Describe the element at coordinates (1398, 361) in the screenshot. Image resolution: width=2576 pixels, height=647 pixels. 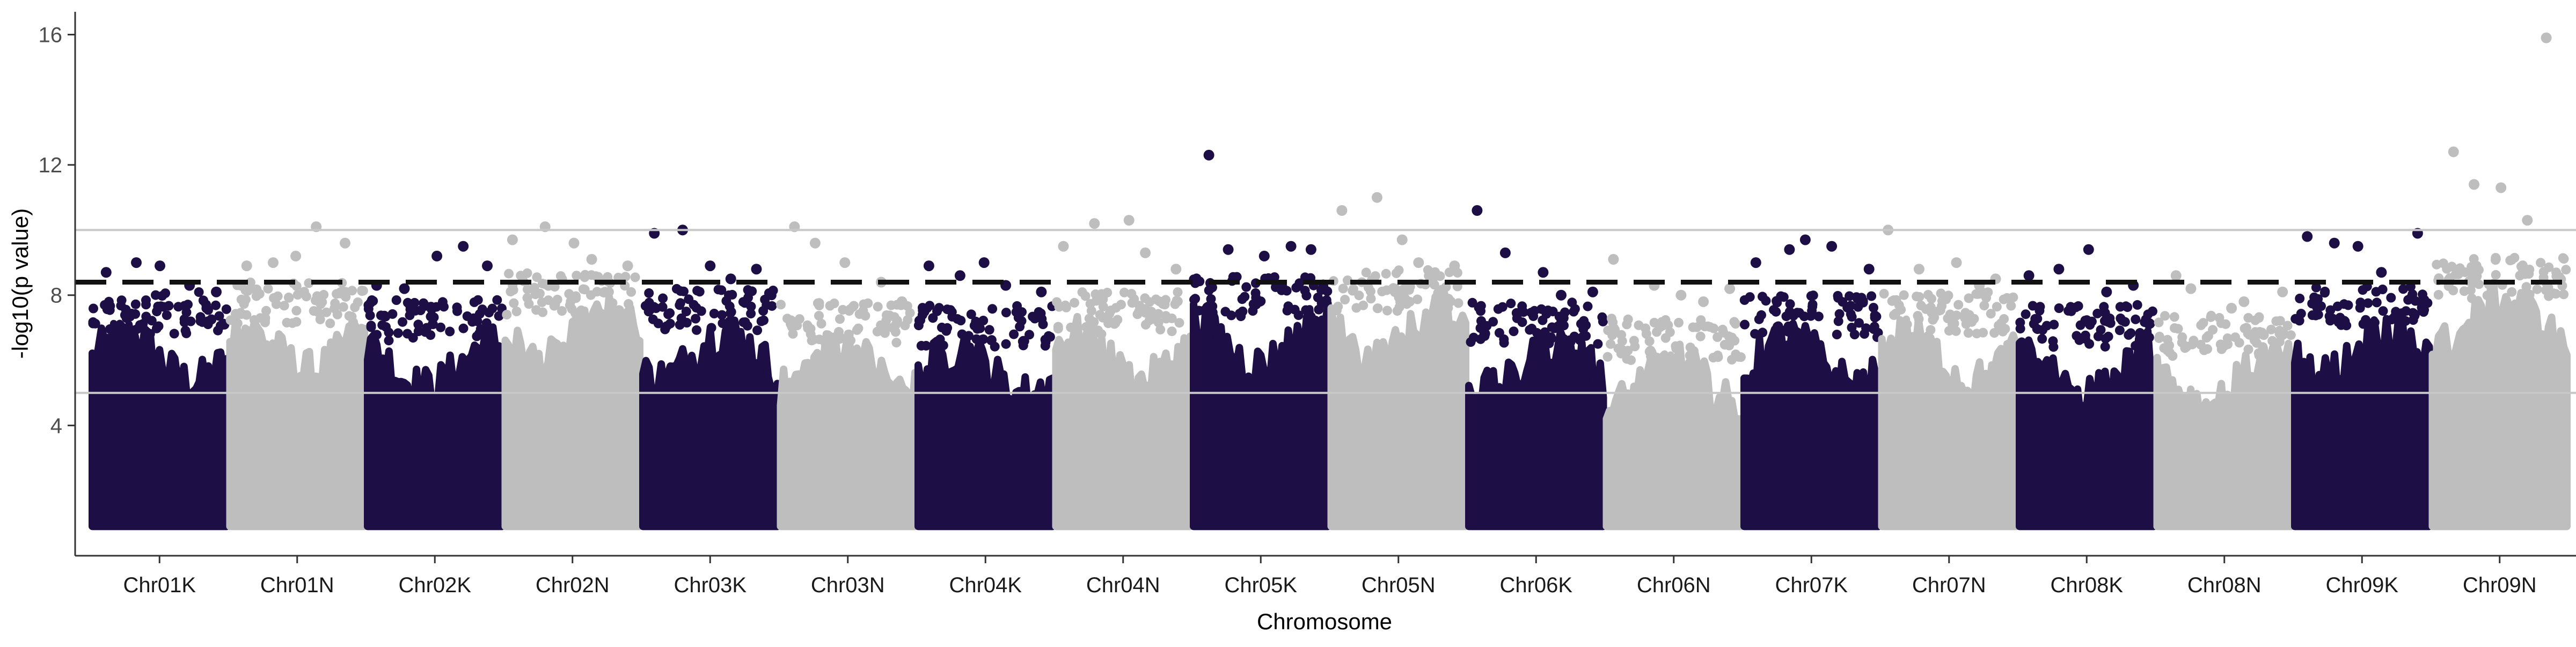
I see `chromosome-chr05n` at that location.